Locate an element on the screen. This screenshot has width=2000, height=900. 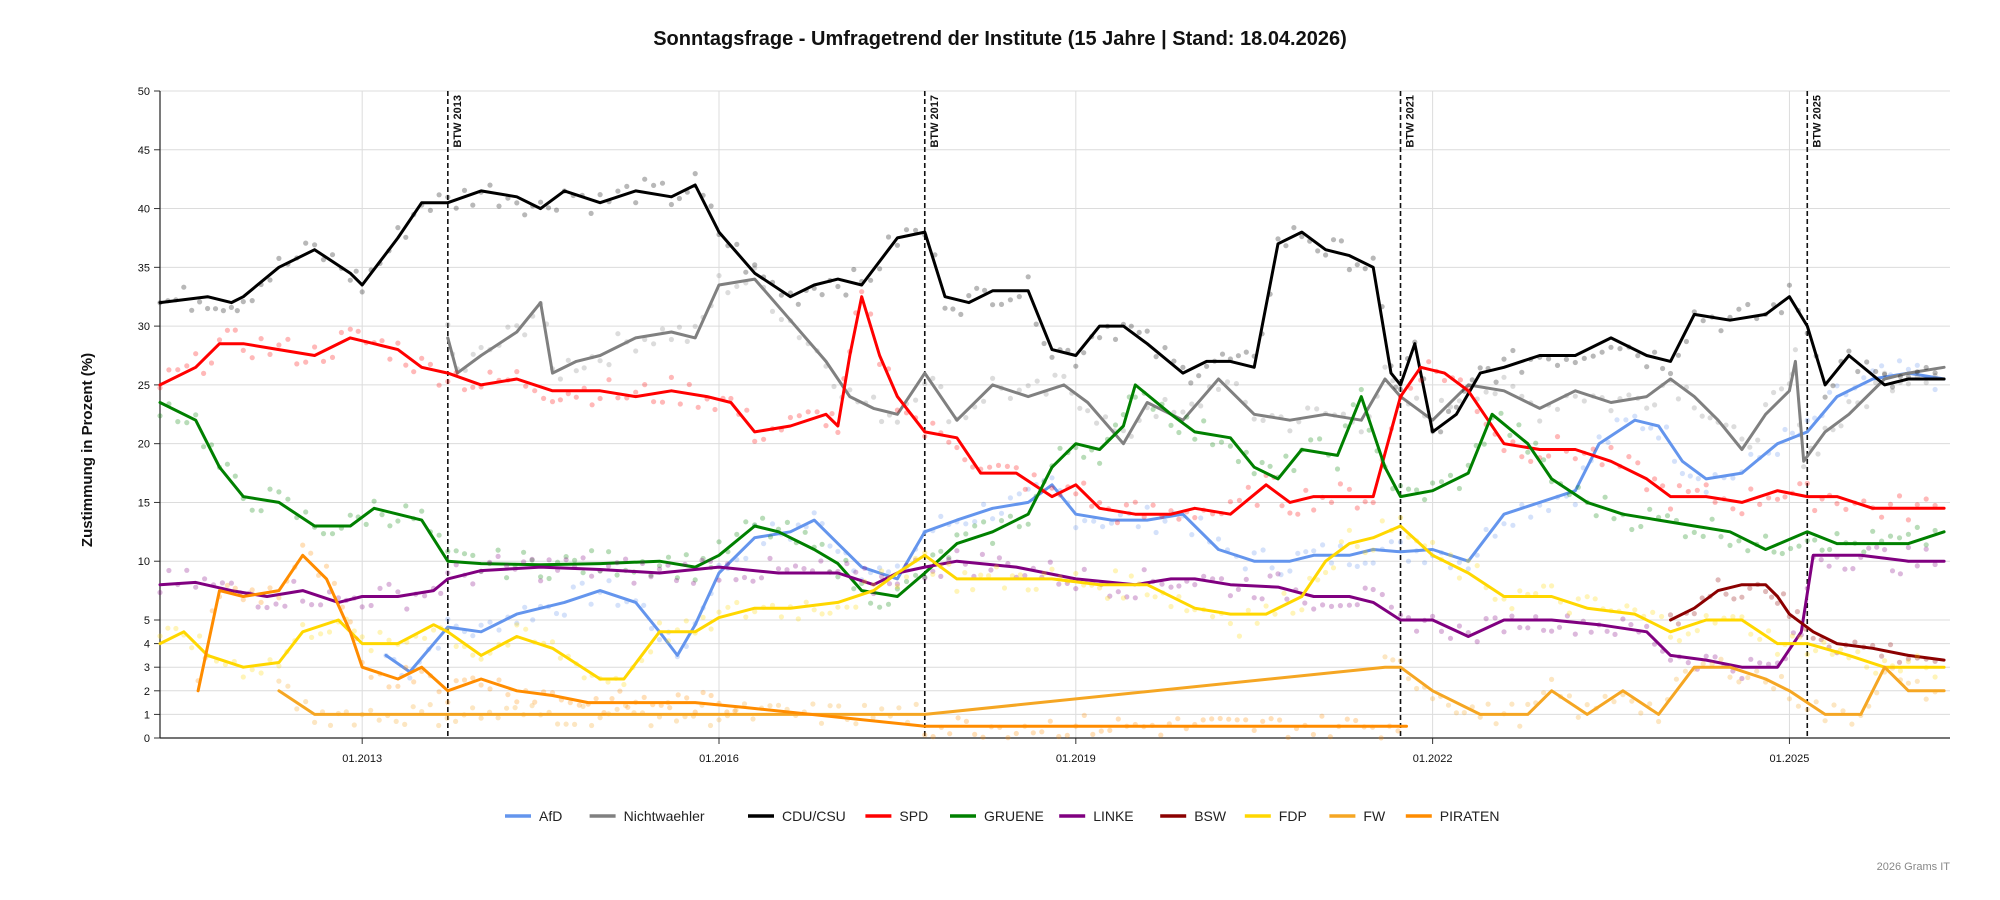
legend-item-linke: LINKE is located at coordinates (1096, 816).